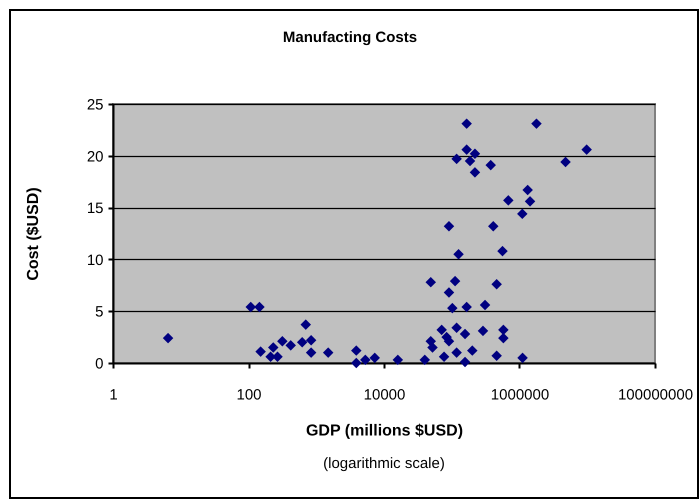 Image resolution: width=700 pixels, height=503 pixels. What do you see at coordinates (350, 37) in the screenshot?
I see `chart-title: Manufacting Costs` at bounding box center [350, 37].